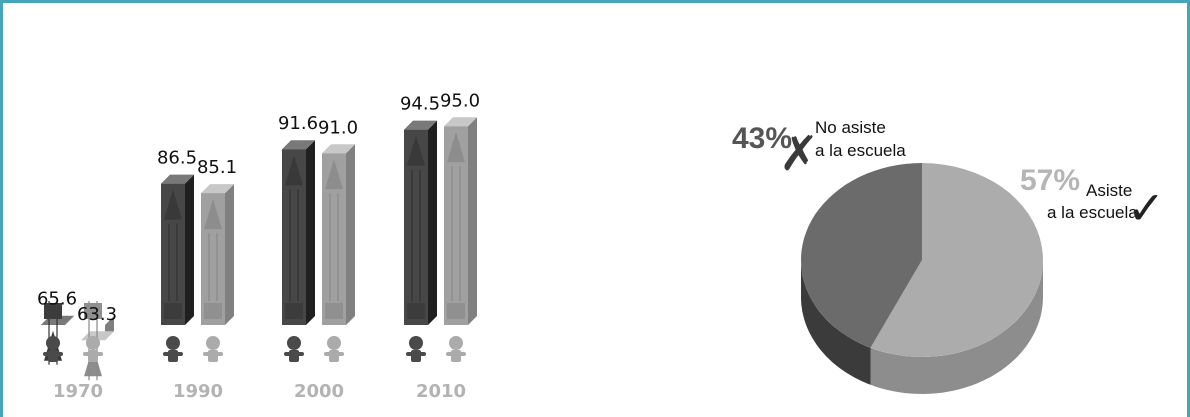  What do you see at coordinates (177, 158) in the screenshot?
I see `bar-value-label: 86.5` at bounding box center [177, 158].